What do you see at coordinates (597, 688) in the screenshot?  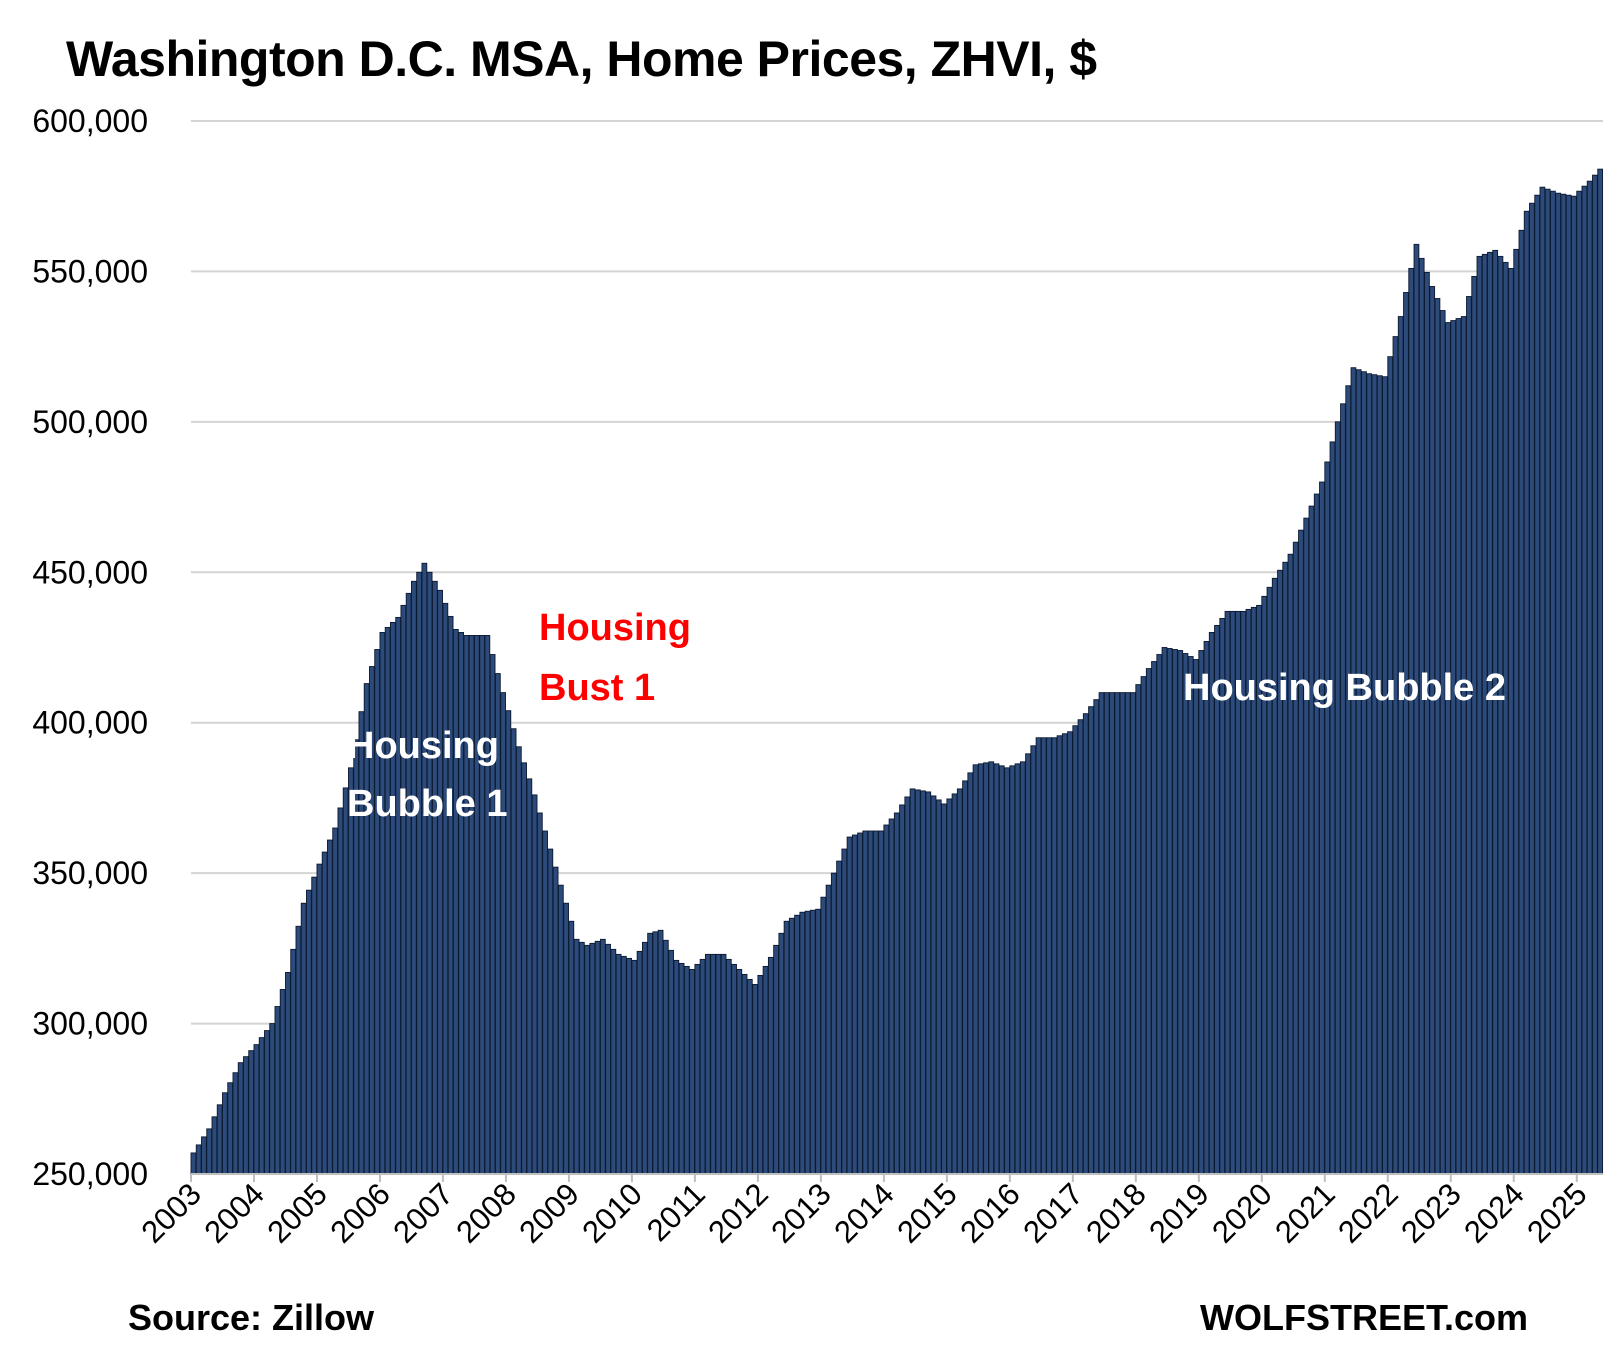 I see `annotation-line: Bust 1` at bounding box center [597, 688].